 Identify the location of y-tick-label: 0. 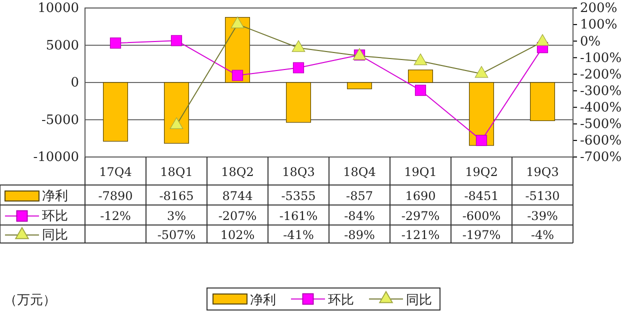
(74, 83).